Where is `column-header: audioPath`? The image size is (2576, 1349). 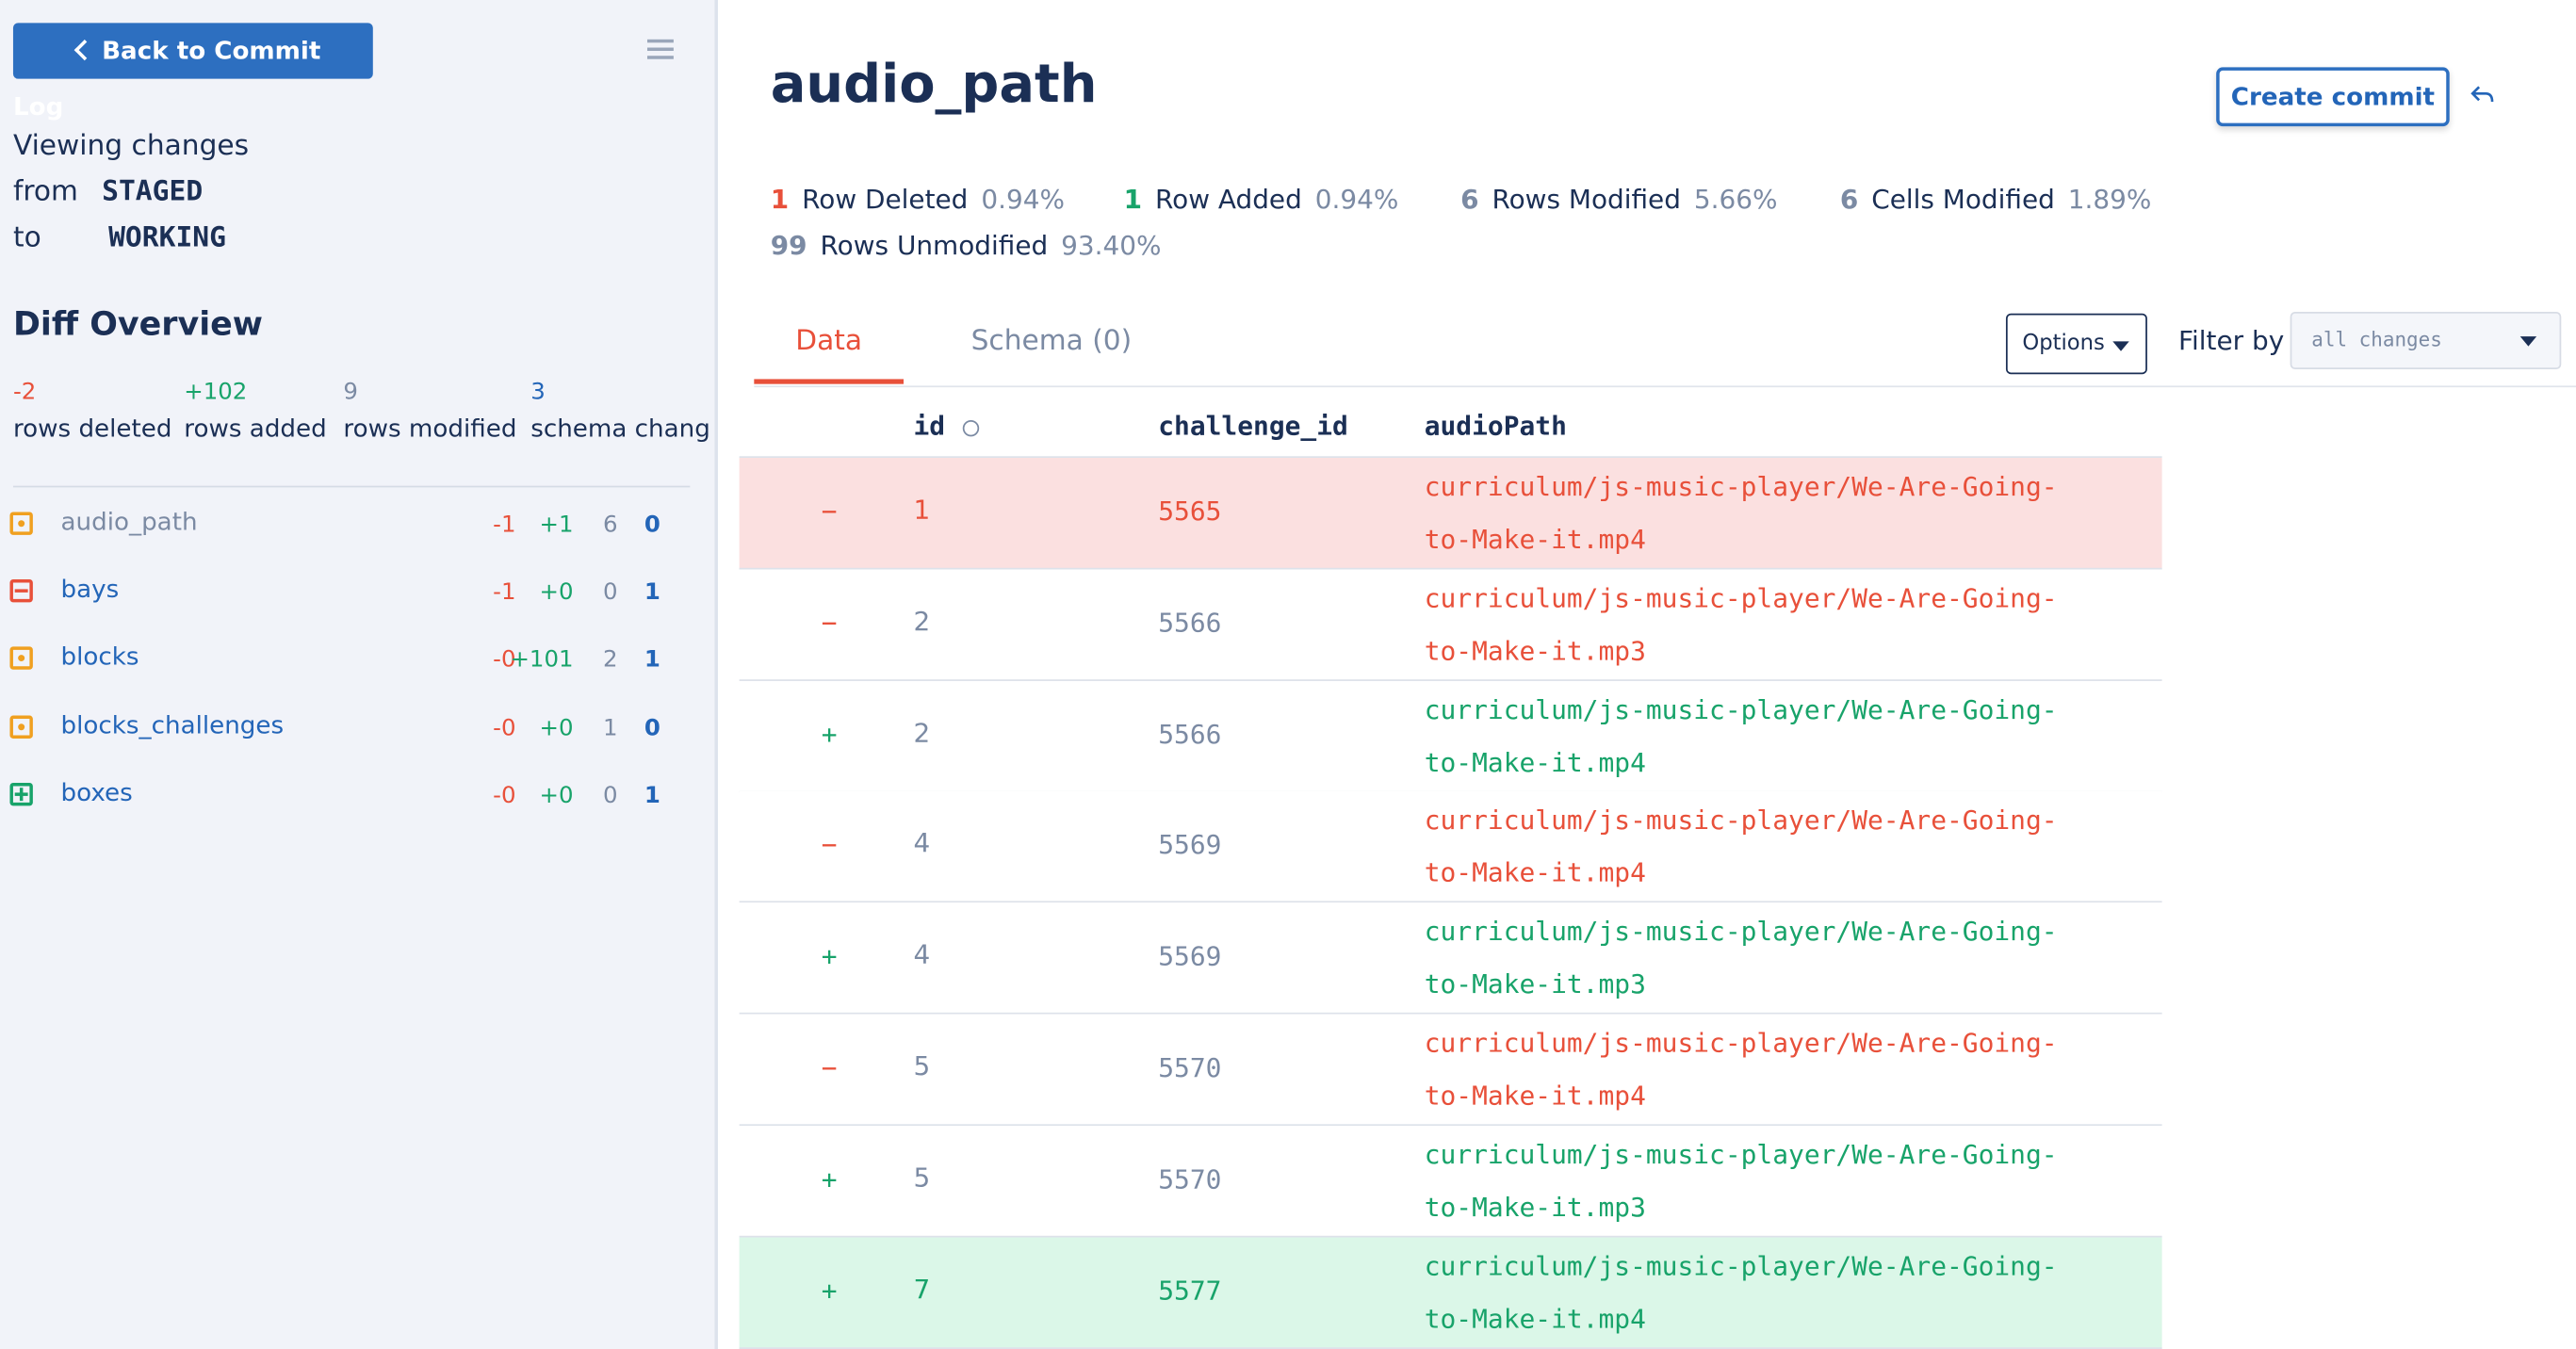
column-header: audioPath is located at coordinates (1495, 426).